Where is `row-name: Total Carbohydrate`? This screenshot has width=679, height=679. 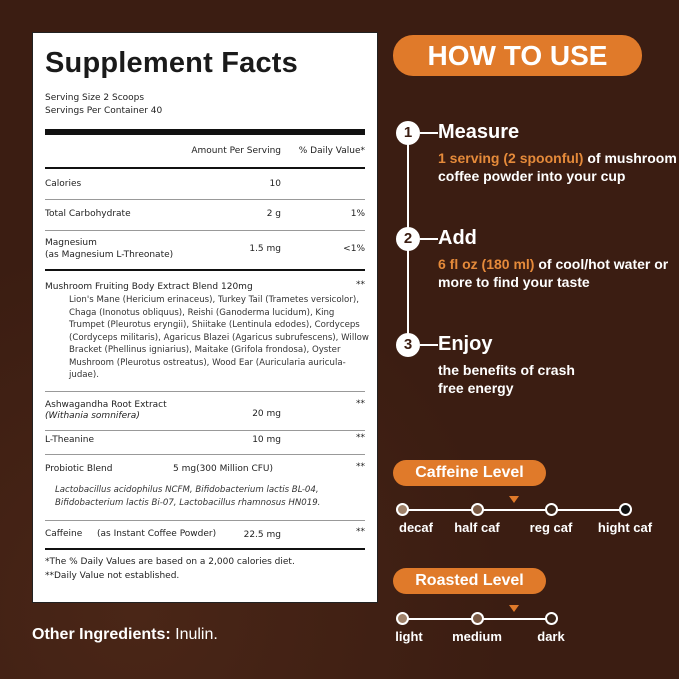
row-name: Total Carbohydrate is located at coordinates (88, 214).